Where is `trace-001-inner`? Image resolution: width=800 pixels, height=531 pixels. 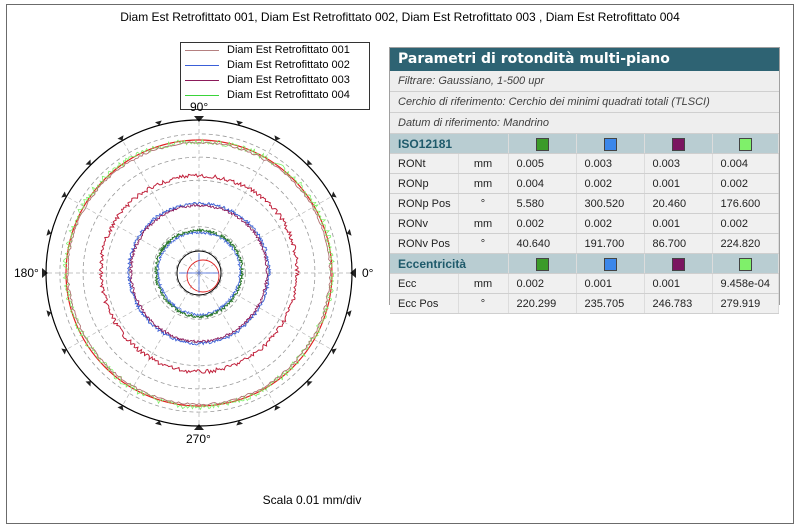
trace-001-inner is located at coordinates (199, 274).